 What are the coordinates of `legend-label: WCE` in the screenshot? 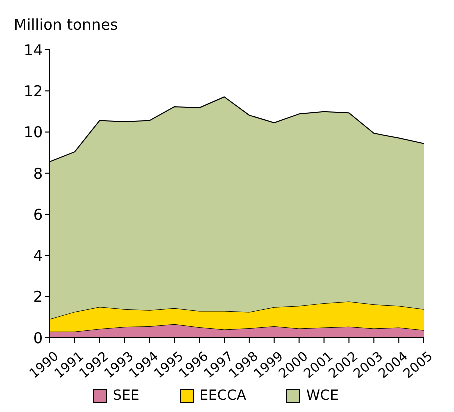 It's located at (322, 396).